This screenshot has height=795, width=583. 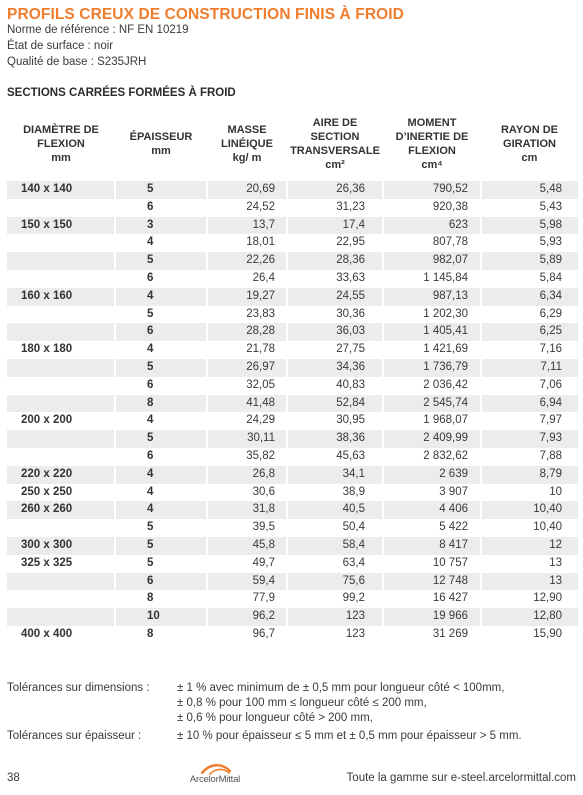 I want to click on section-area-cell: 75,6, so click(x=335, y=581).